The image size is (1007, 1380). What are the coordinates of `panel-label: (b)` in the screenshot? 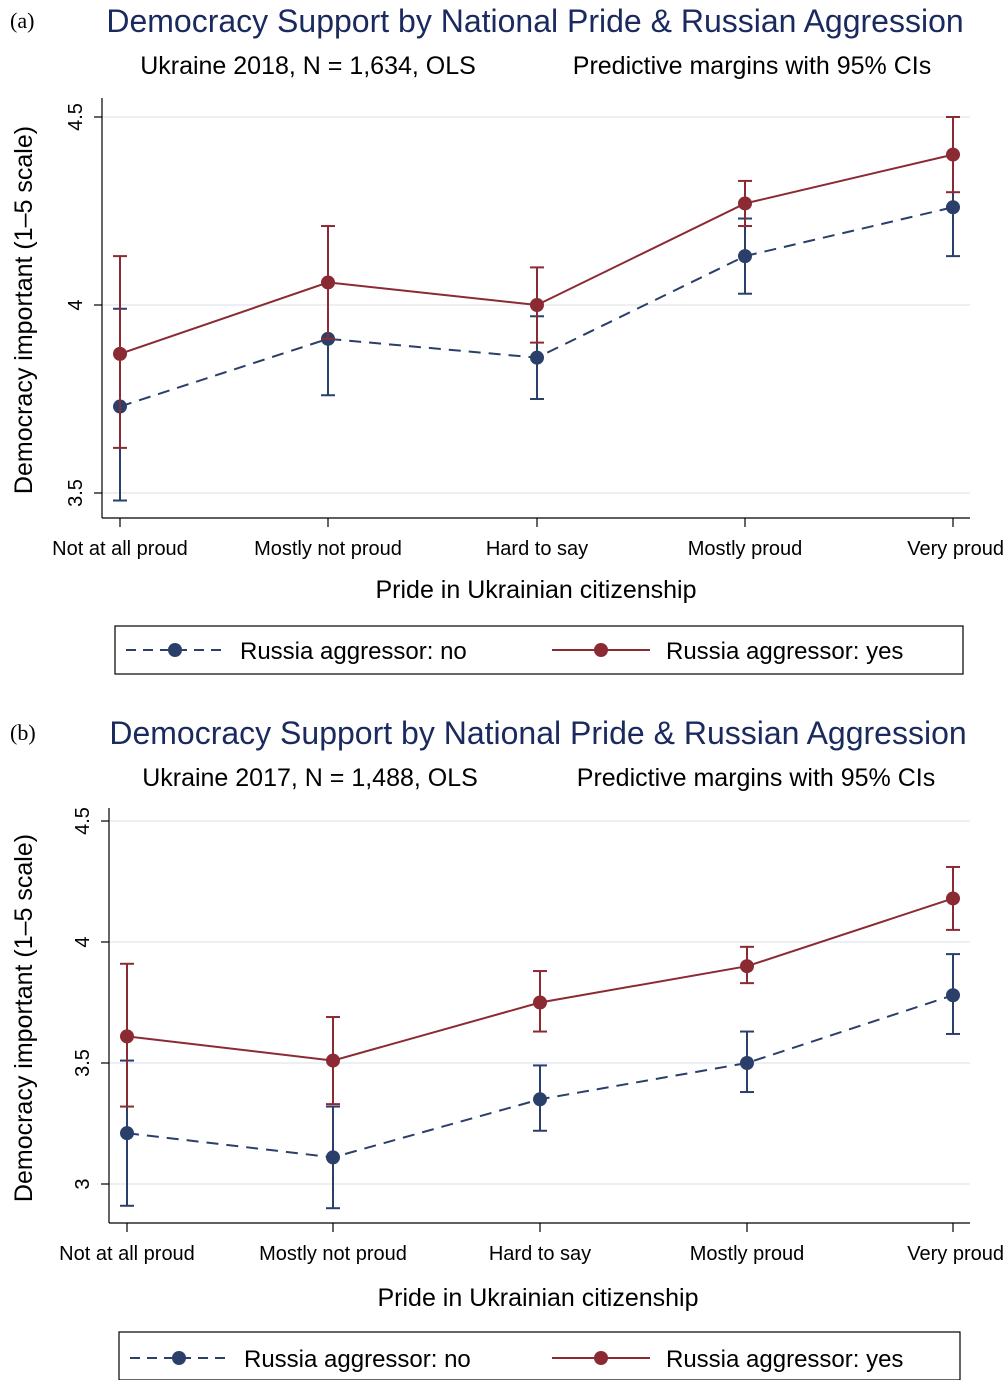 It's located at (23, 732).